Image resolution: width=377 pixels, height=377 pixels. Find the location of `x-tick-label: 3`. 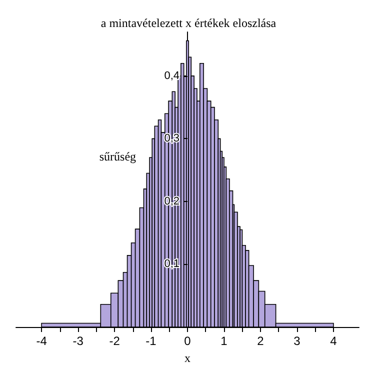

x-tick-label: 3 is located at coordinates (297, 341).